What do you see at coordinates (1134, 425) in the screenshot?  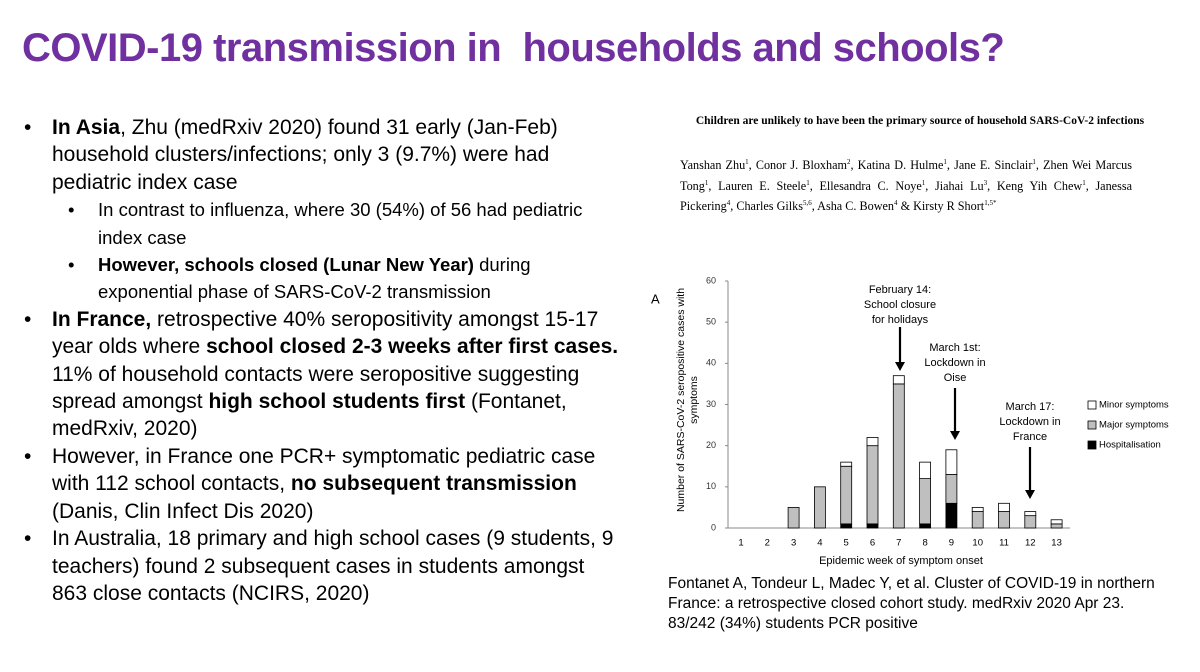 I see `legend-label: Major symptoms` at bounding box center [1134, 425].